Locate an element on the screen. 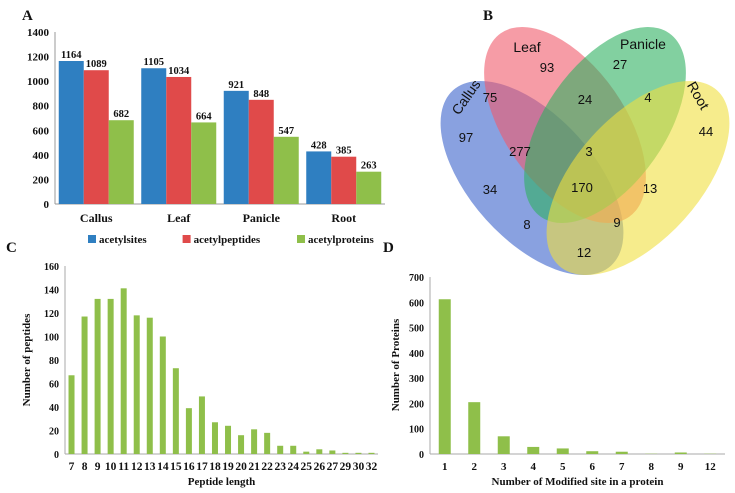  x-tick-label: 10 is located at coordinates (111, 467).